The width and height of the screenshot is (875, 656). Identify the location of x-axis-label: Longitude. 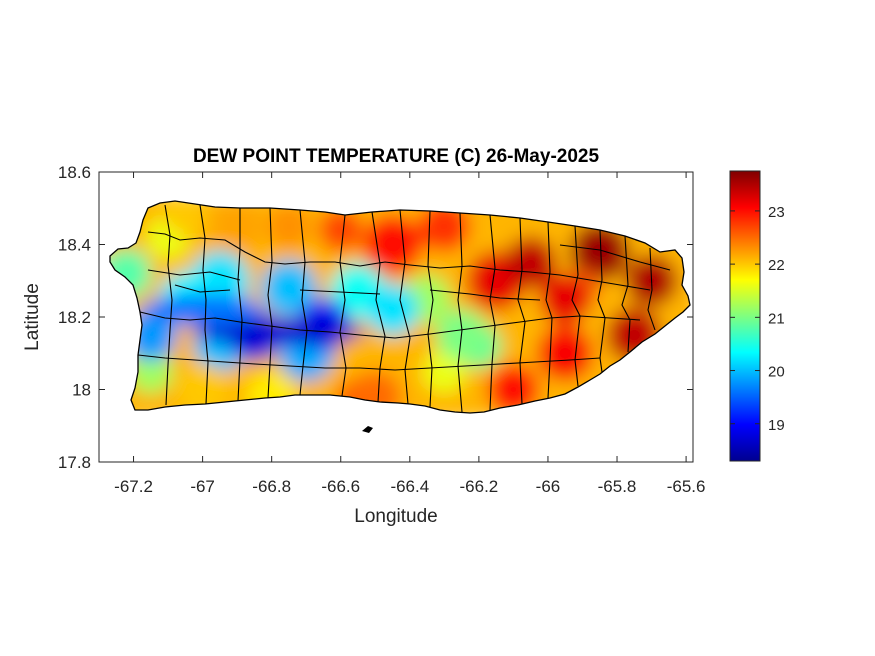
(395, 516).